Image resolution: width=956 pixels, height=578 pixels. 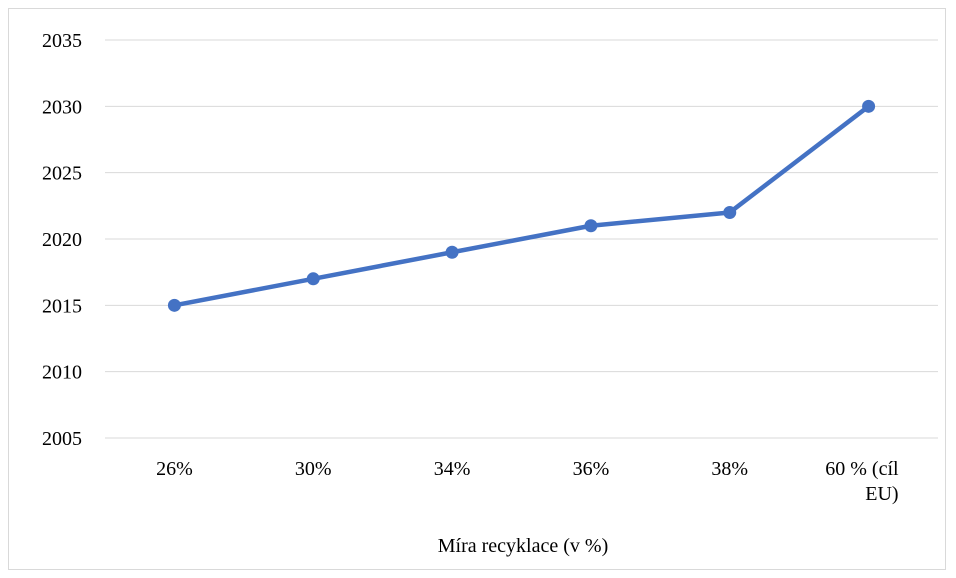 I want to click on y-tick-labels: 2005 2010 2015 2020 2025 2030 2035, so click(x=62, y=240).